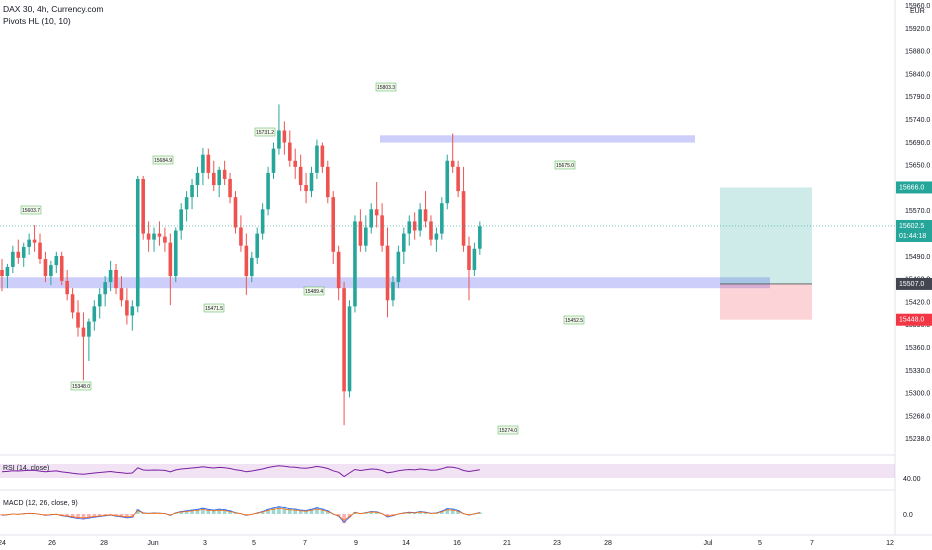 The height and width of the screenshot is (550, 932). What do you see at coordinates (917, 6) in the screenshot?
I see `price-tick-label: 15960.0` at bounding box center [917, 6].